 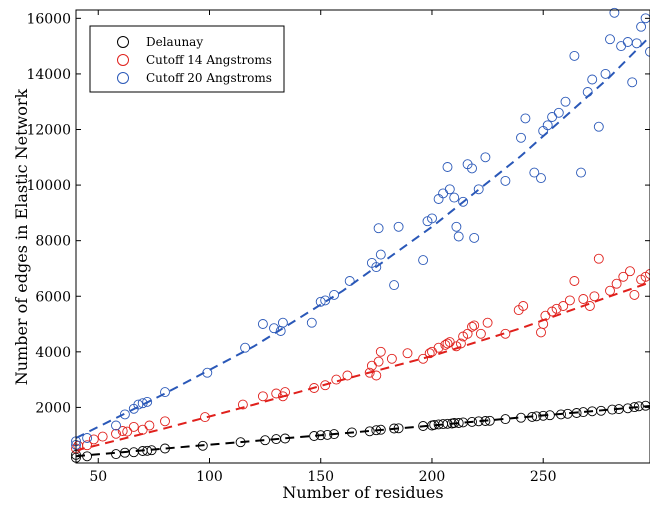 What do you see at coordinates (432, 477) in the screenshot?
I see `x-tick-label: 200` at bounding box center [432, 477].